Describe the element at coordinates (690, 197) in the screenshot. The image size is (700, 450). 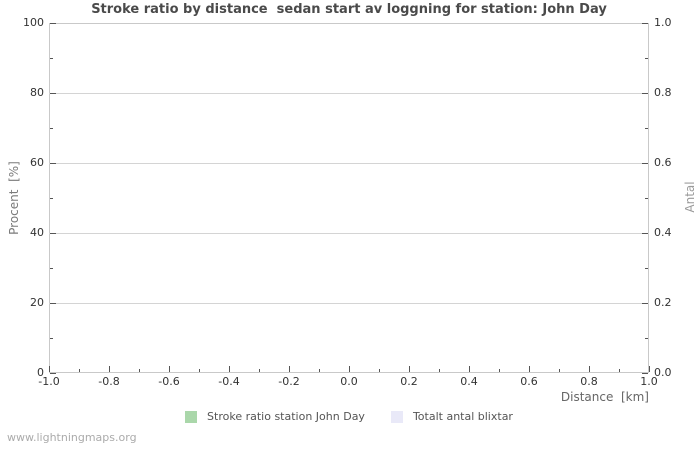
I see `right-axis-title: Antal` at that location.